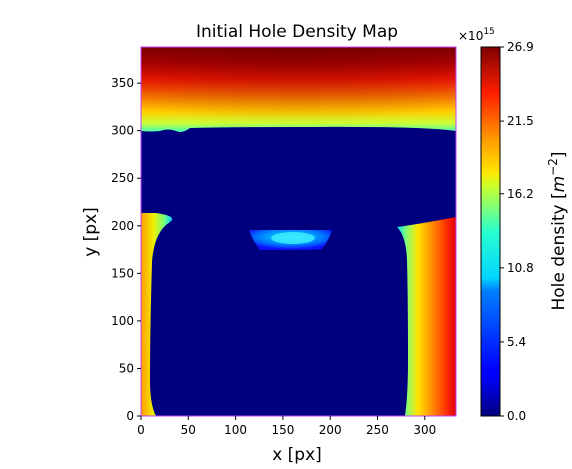 The width and height of the screenshot is (572, 469). What do you see at coordinates (298, 89) in the screenshot?
I see `heatmap-region-top-glow` at bounding box center [298, 89].